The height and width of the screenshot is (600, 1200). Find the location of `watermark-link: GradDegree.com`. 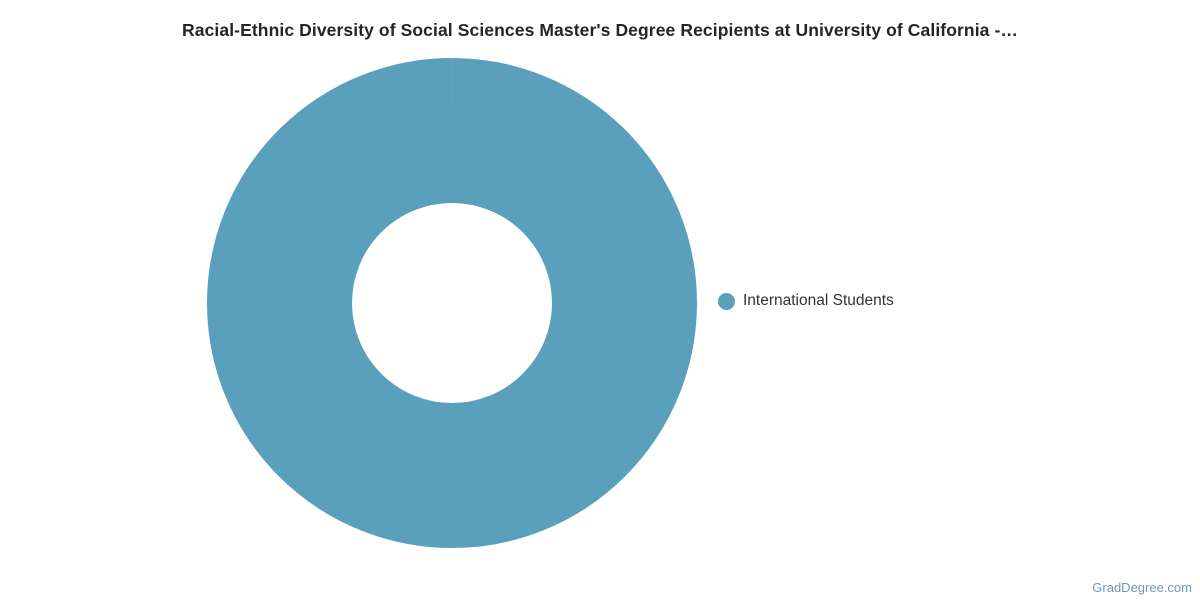

watermark-link: GradDegree.com is located at coordinates (1142, 587).